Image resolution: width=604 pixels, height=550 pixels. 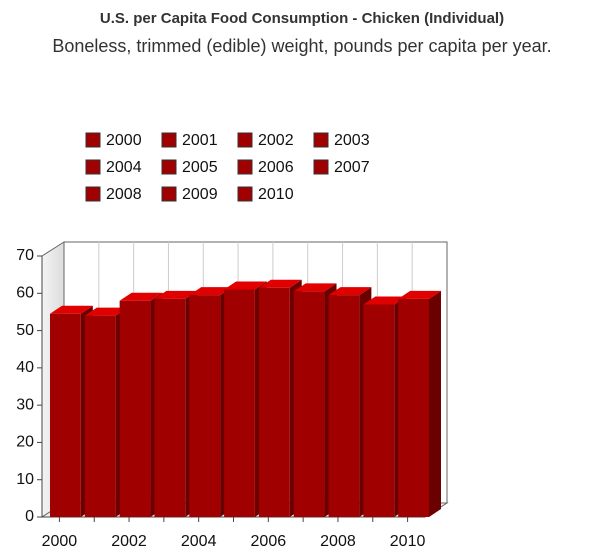 I want to click on y-tick-label: 10, so click(x=25, y=479).